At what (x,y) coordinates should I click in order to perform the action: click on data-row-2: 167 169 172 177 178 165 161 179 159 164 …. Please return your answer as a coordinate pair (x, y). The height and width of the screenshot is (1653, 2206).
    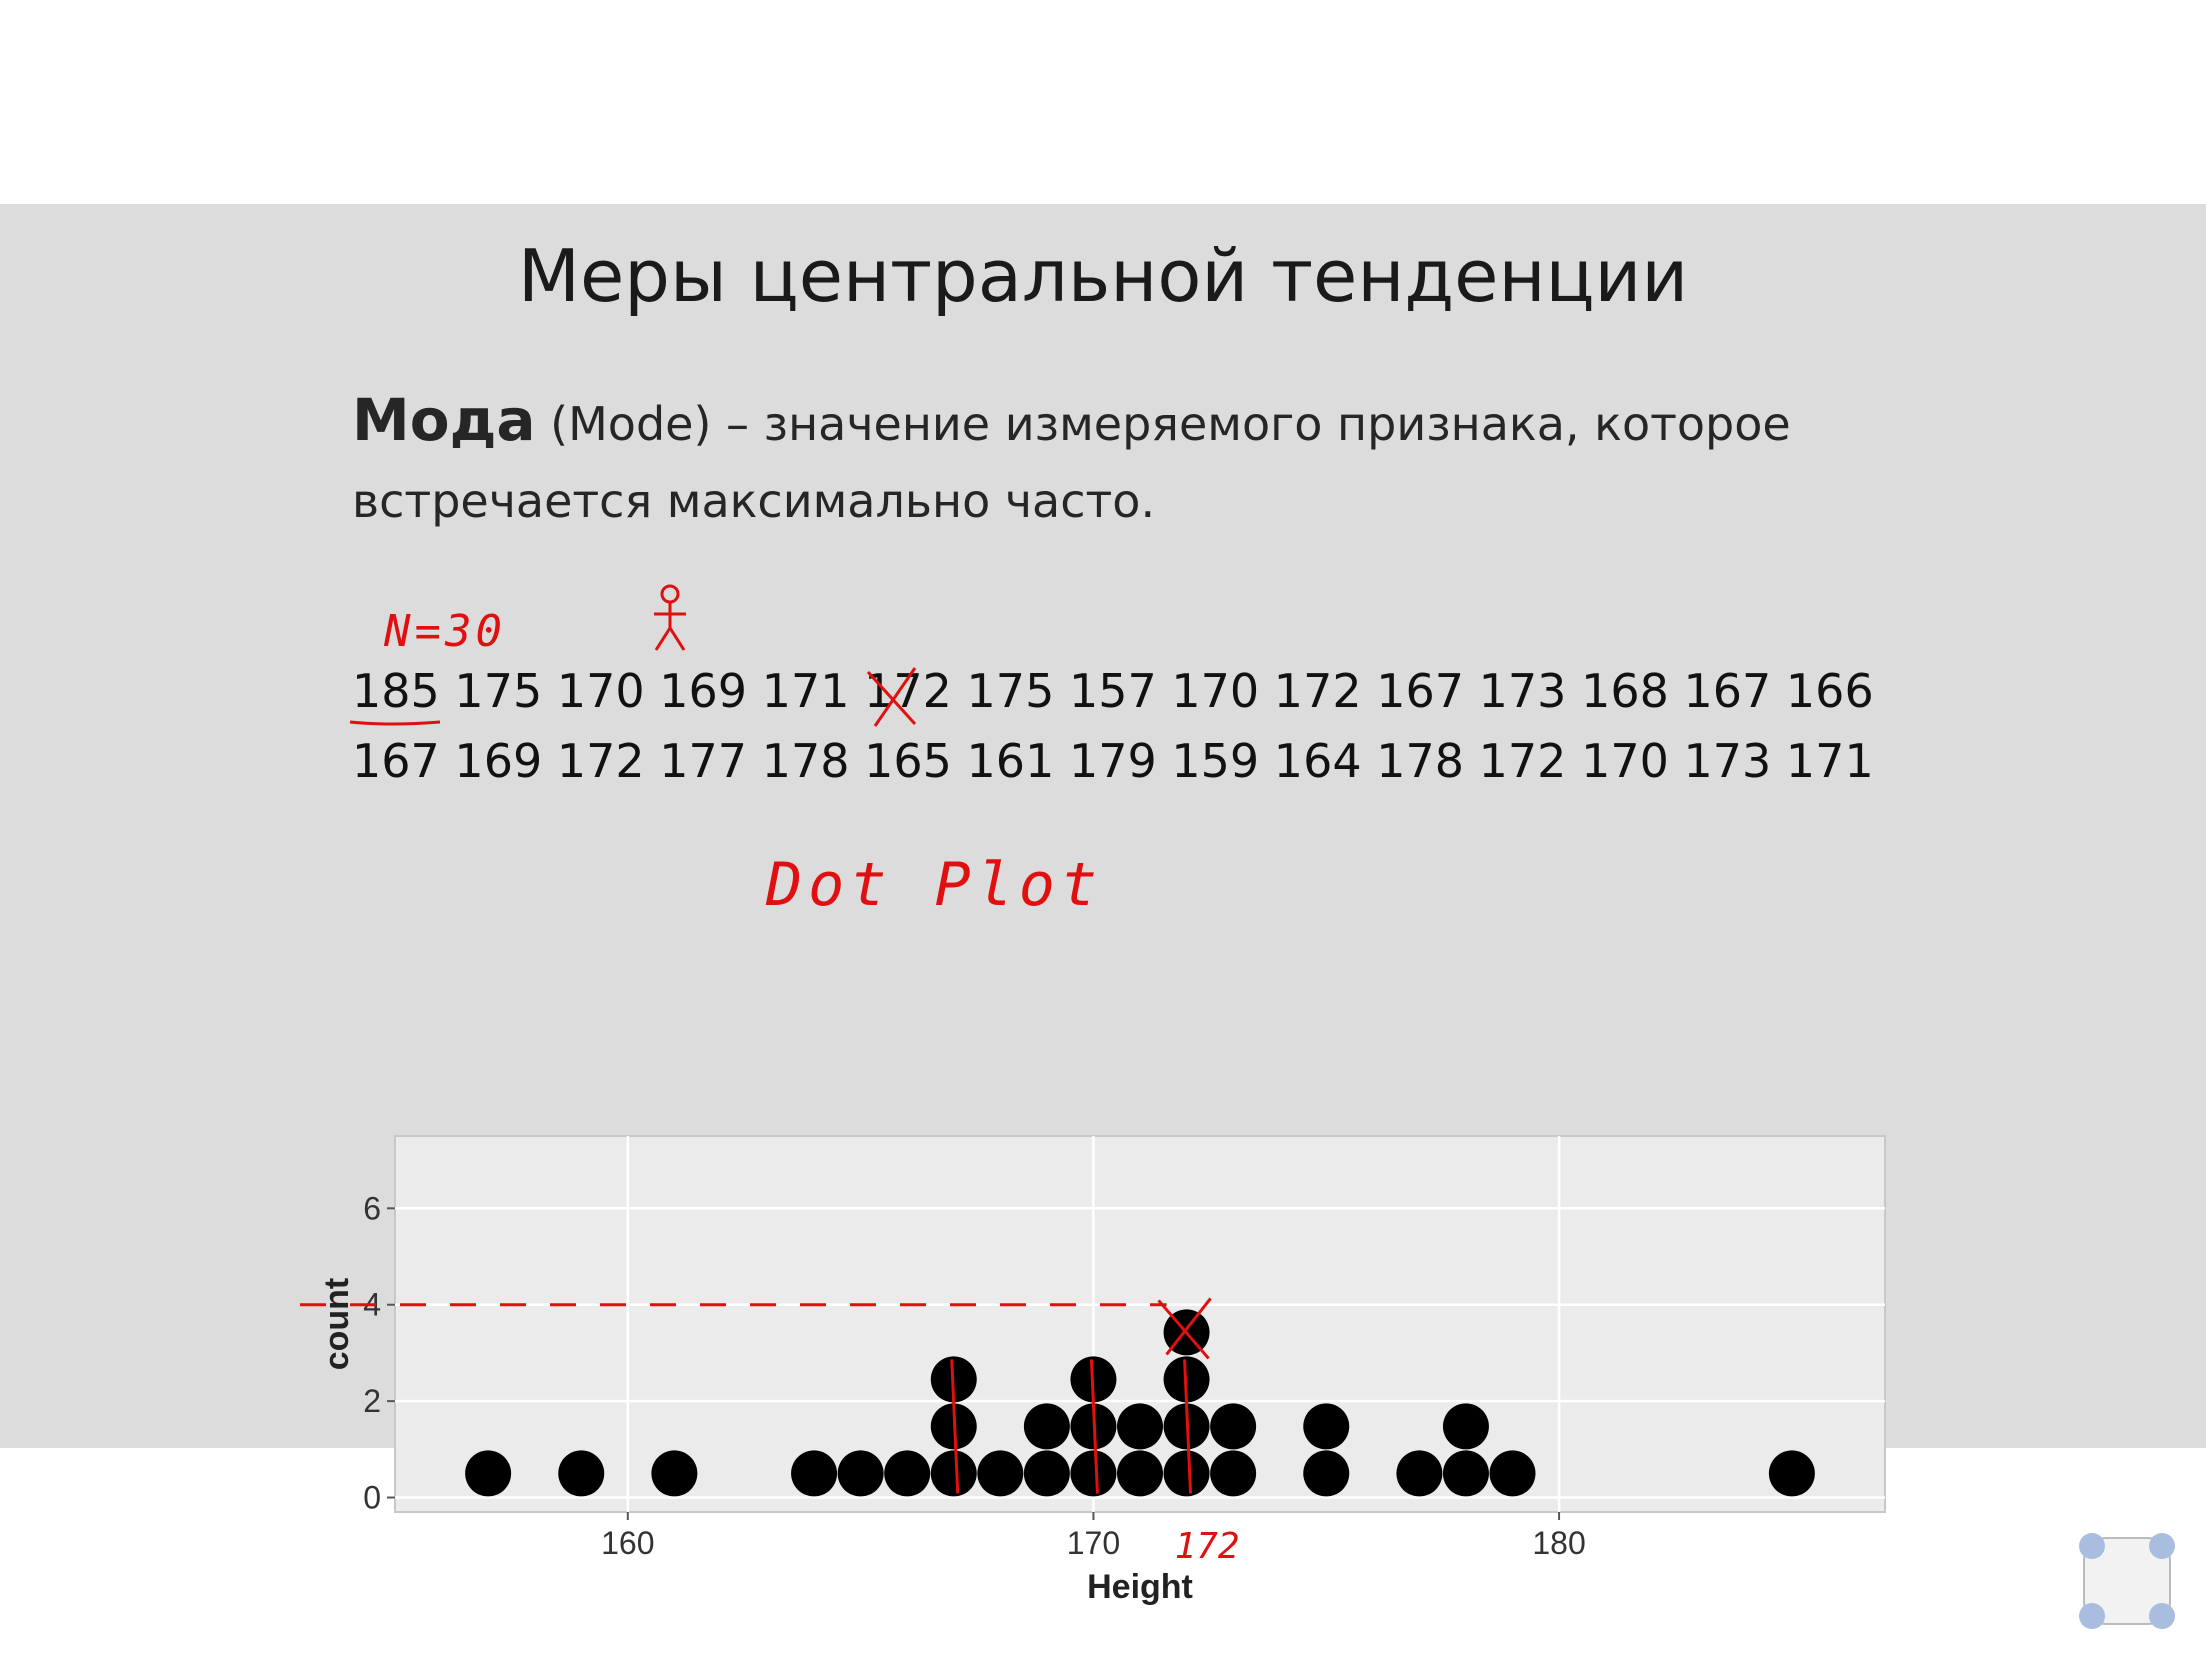
    Looking at the image, I should click on (1113, 761).